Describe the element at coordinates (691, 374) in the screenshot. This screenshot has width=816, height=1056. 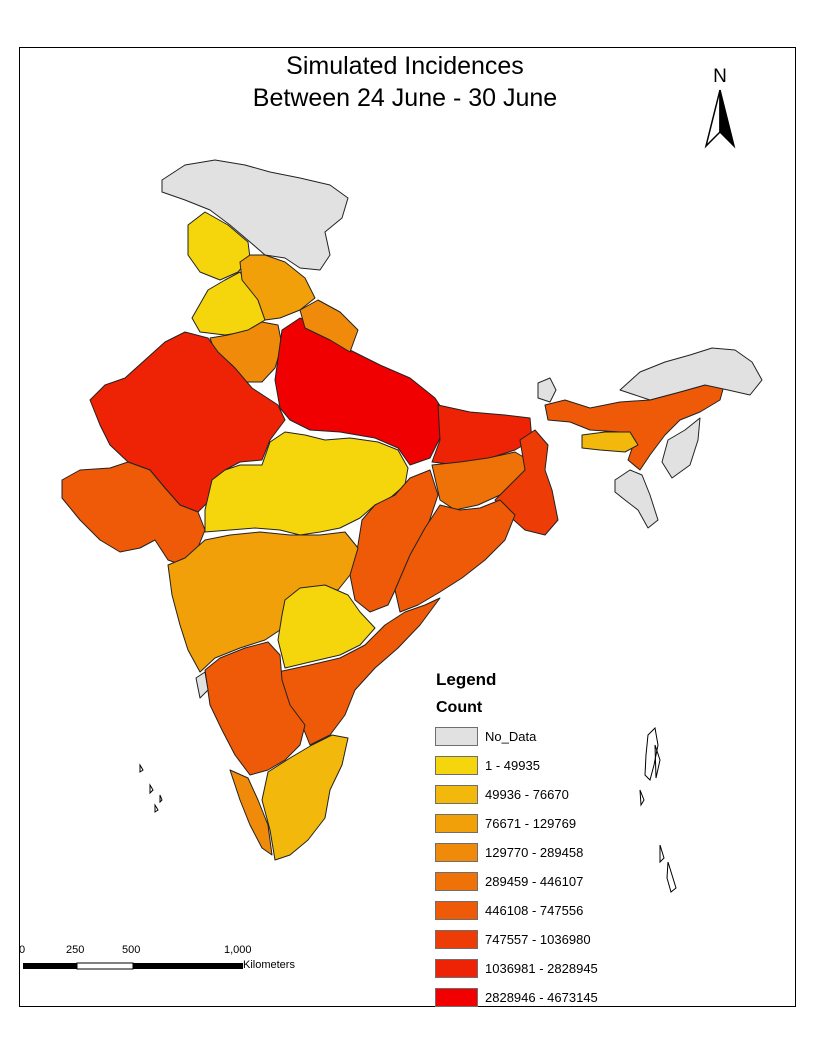
I see `region-arunachal-pradesh` at that location.